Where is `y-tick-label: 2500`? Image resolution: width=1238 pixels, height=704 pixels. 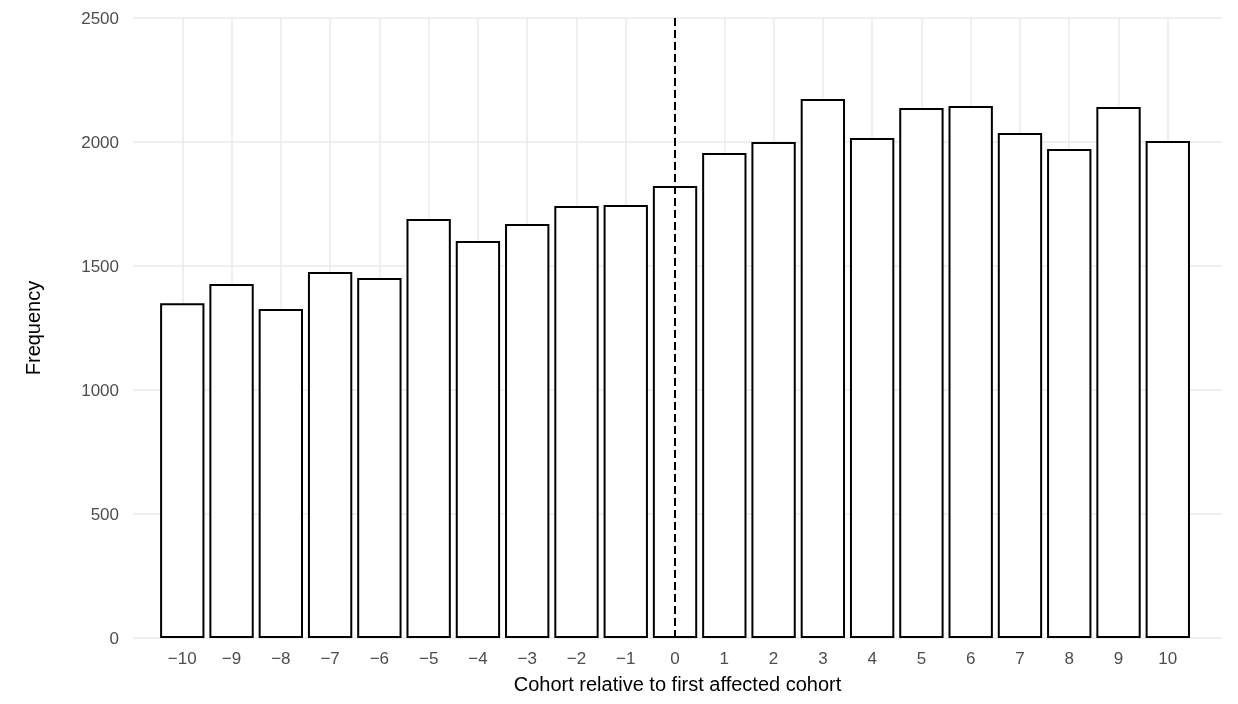
y-tick-label: 2500 is located at coordinates (100, 18).